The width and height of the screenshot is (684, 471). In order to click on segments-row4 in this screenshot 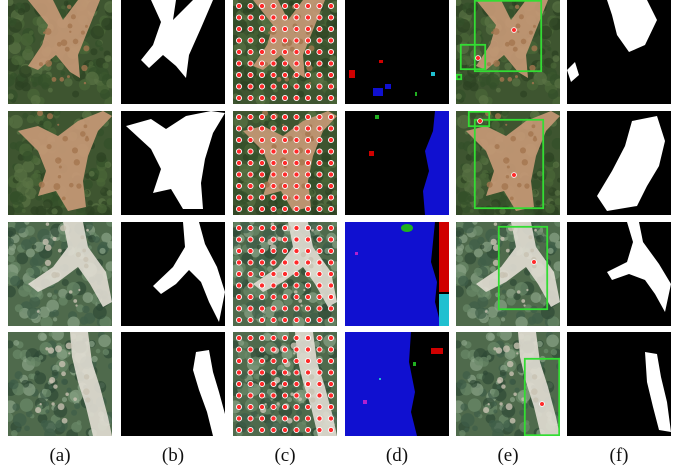, I will do `click(397, 384)`.